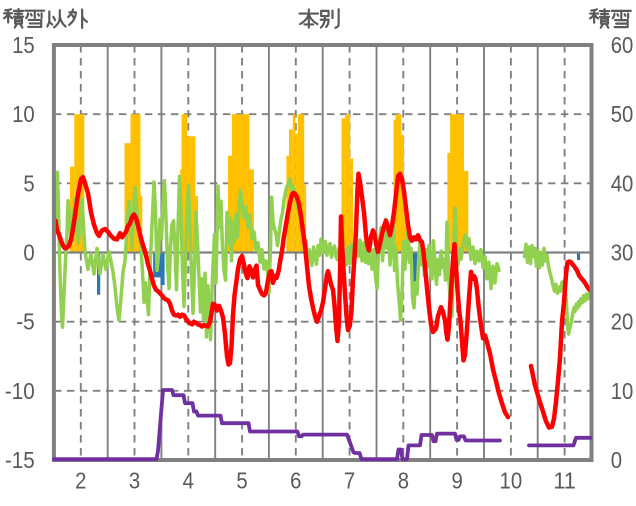  I want to click on svg-text: 20, so click(622, 322).